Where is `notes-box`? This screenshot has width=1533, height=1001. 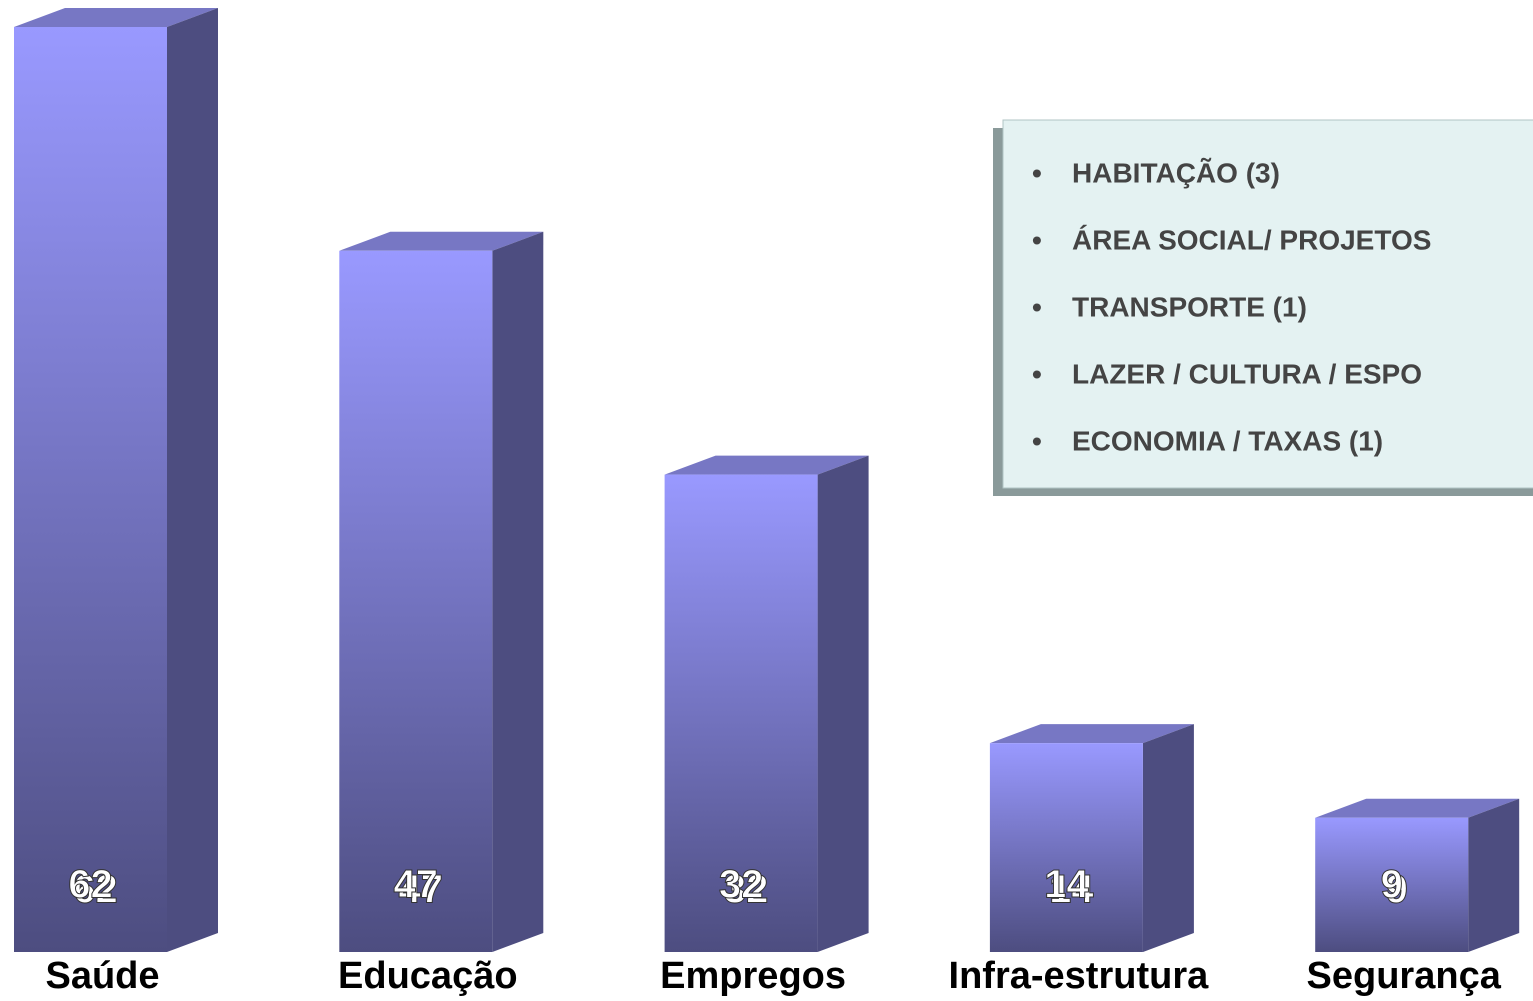 notes-box is located at coordinates (1263, 307).